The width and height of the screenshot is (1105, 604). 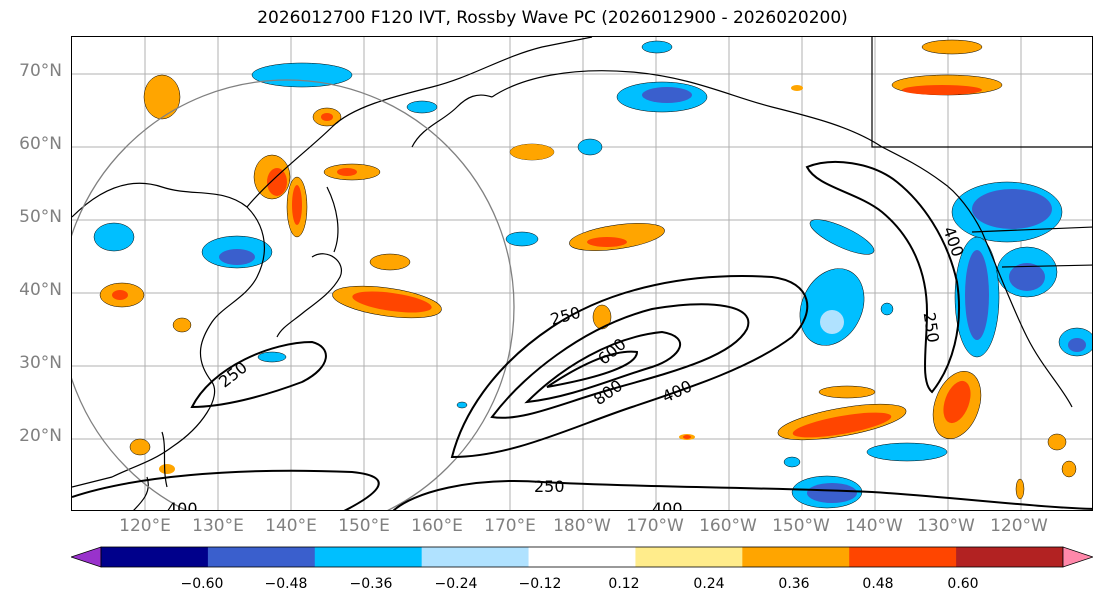 I want to click on contour-label-400-center: 400, so click(x=677, y=391).